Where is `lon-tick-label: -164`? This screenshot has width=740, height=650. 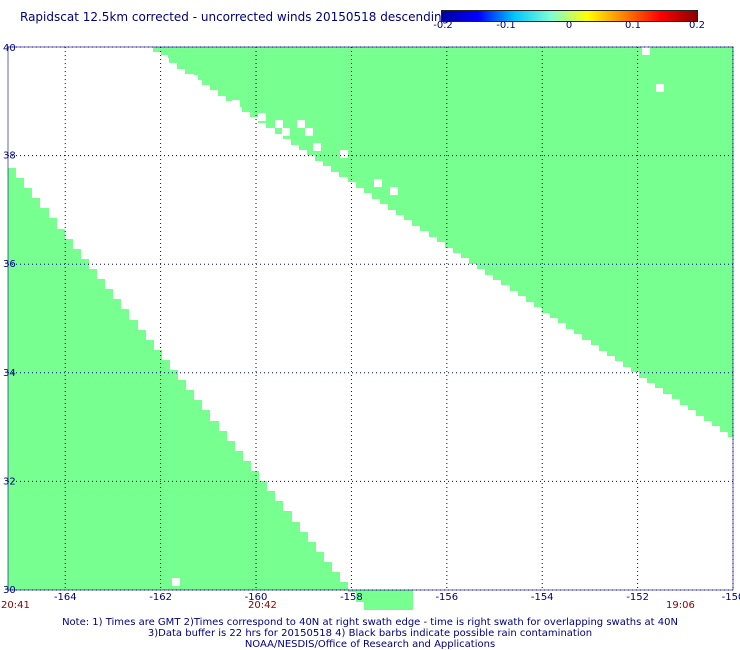 lon-tick-label: -164 is located at coordinates (65, 597).